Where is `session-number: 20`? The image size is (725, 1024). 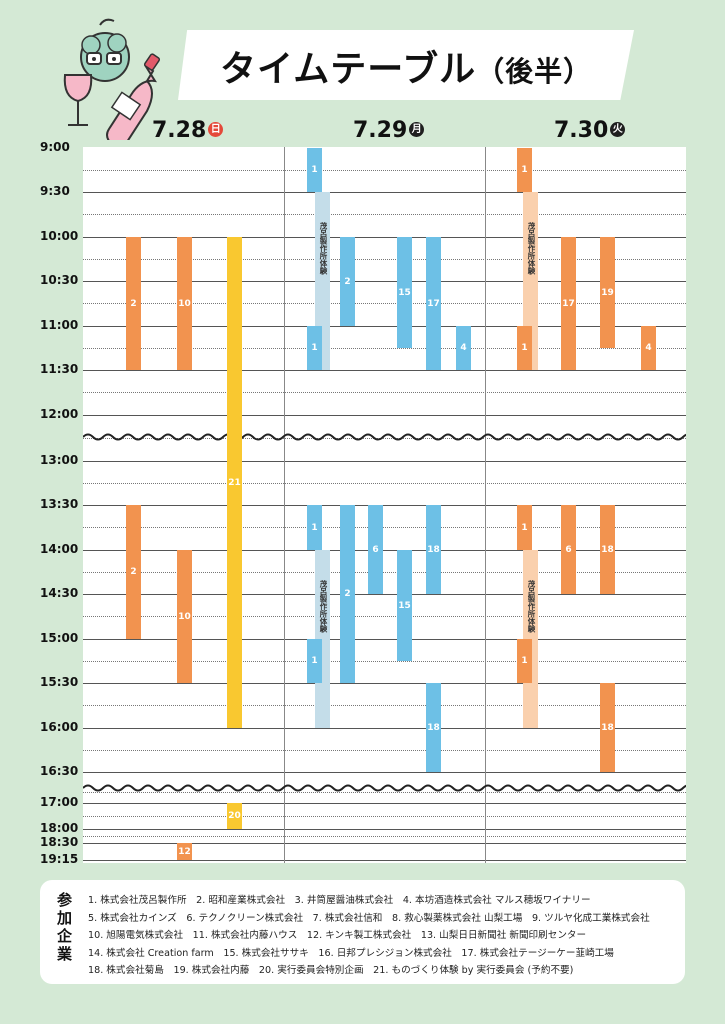 session-number: 20 is located at coordinates (234, 816).